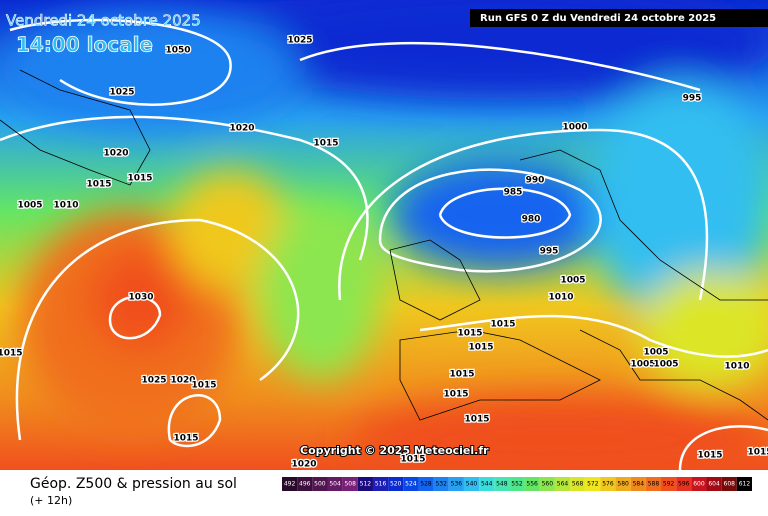  What do you see at coordinates (103, 21) in the screenshot?
I see `map-date: Vendredi 24 octobre 2025` at bounding box center [103, 21].